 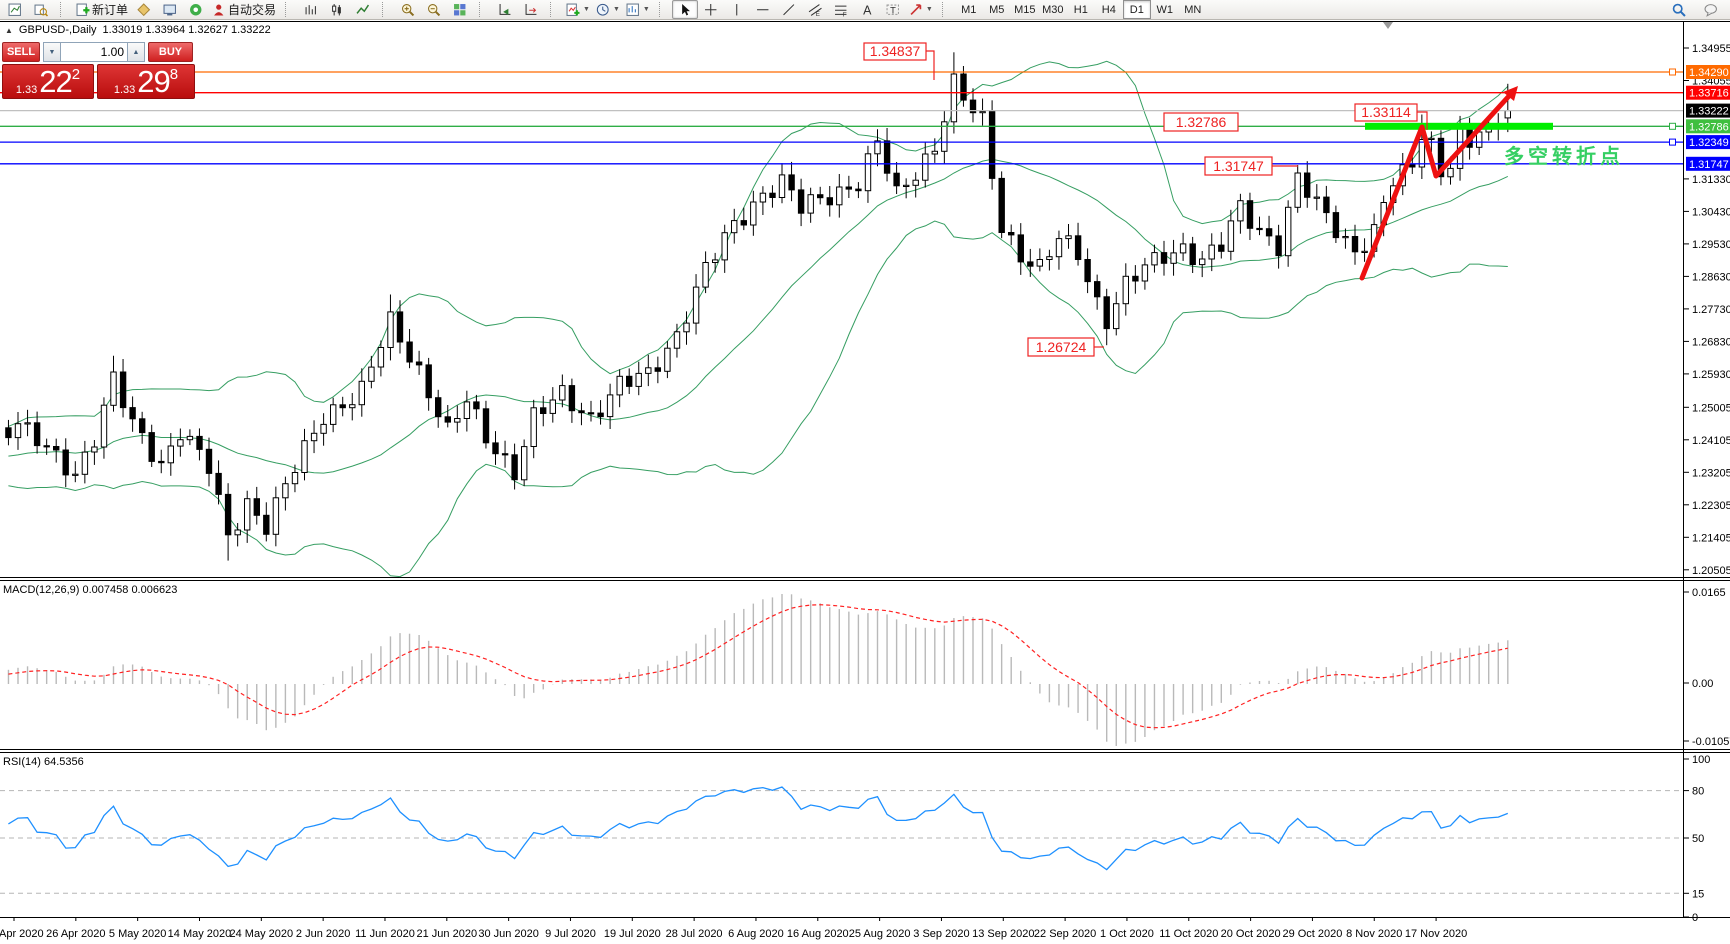 What do you see at coordinates (22, 934) in the screenshot?
I see `date-label: 16 Apr 2020` at bounding box center [22, 934].